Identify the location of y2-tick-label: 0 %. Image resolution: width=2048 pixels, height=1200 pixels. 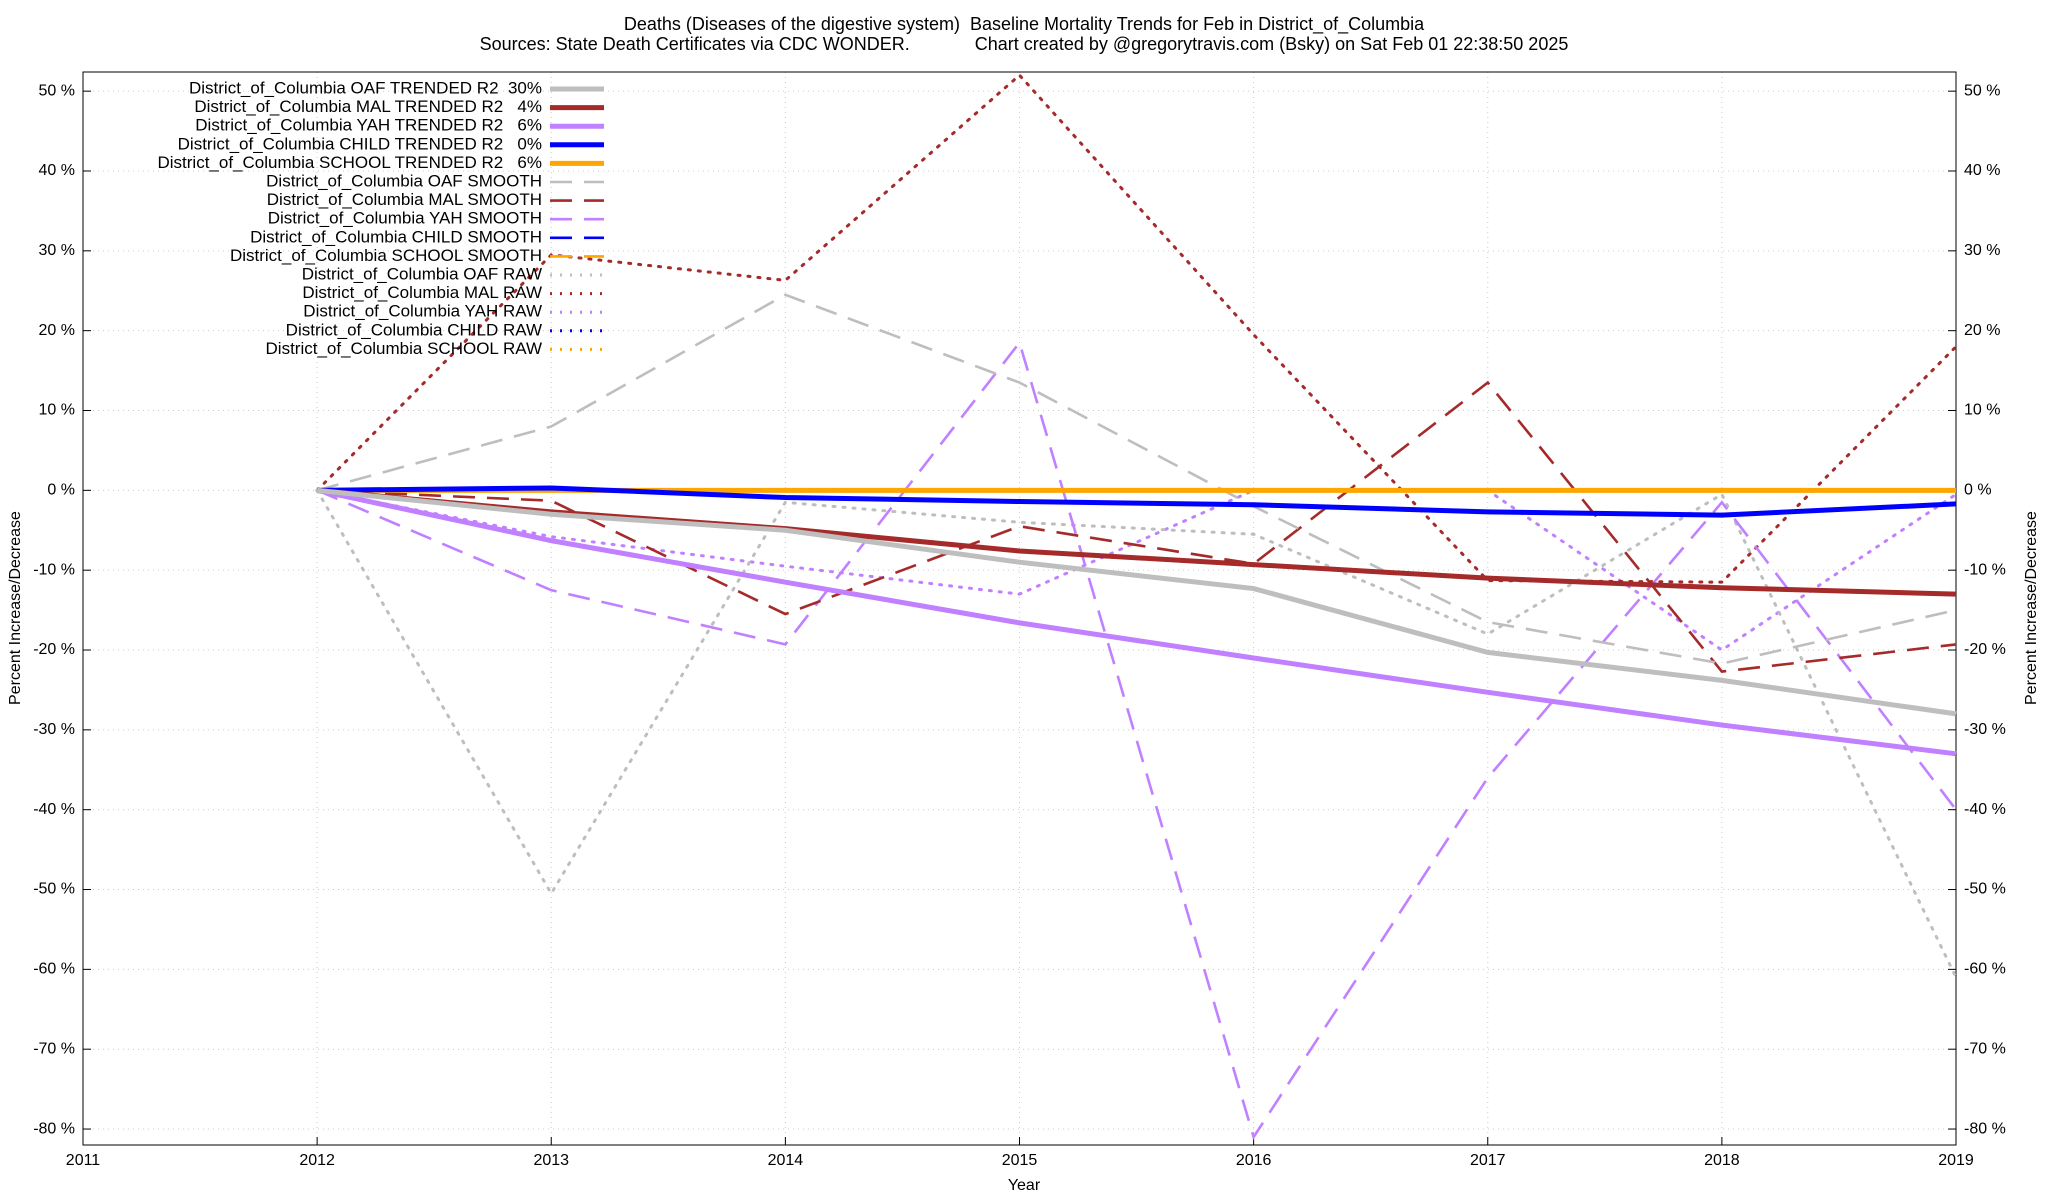
(1978, 490).